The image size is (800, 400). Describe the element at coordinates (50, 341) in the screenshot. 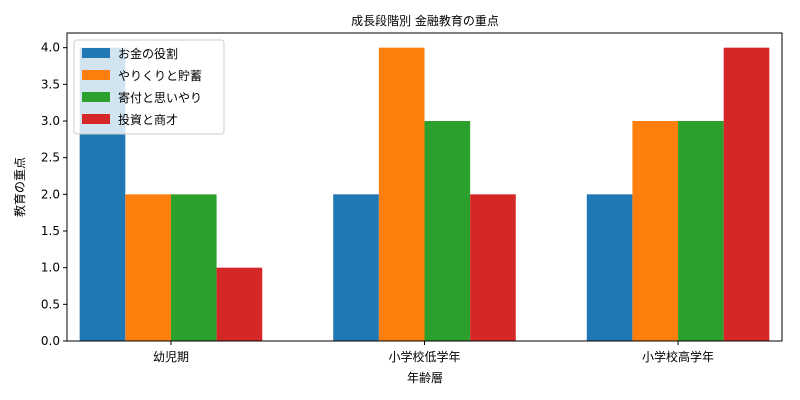

I see `y-tick-label: 0.0` at that location.